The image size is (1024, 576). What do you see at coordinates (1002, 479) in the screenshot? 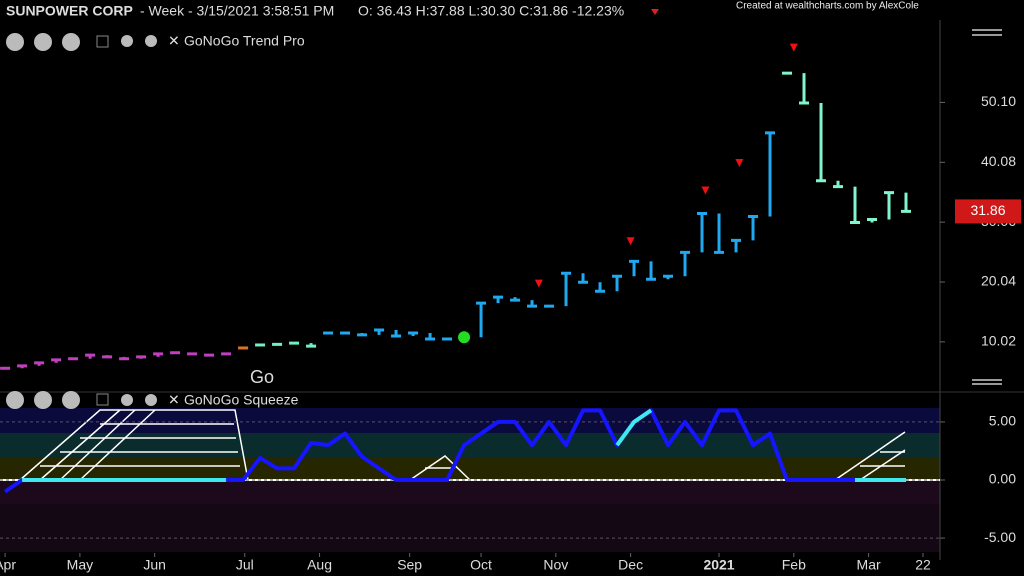
I see `y-tick-label: 0.00` at bounding box center [1002, 479].